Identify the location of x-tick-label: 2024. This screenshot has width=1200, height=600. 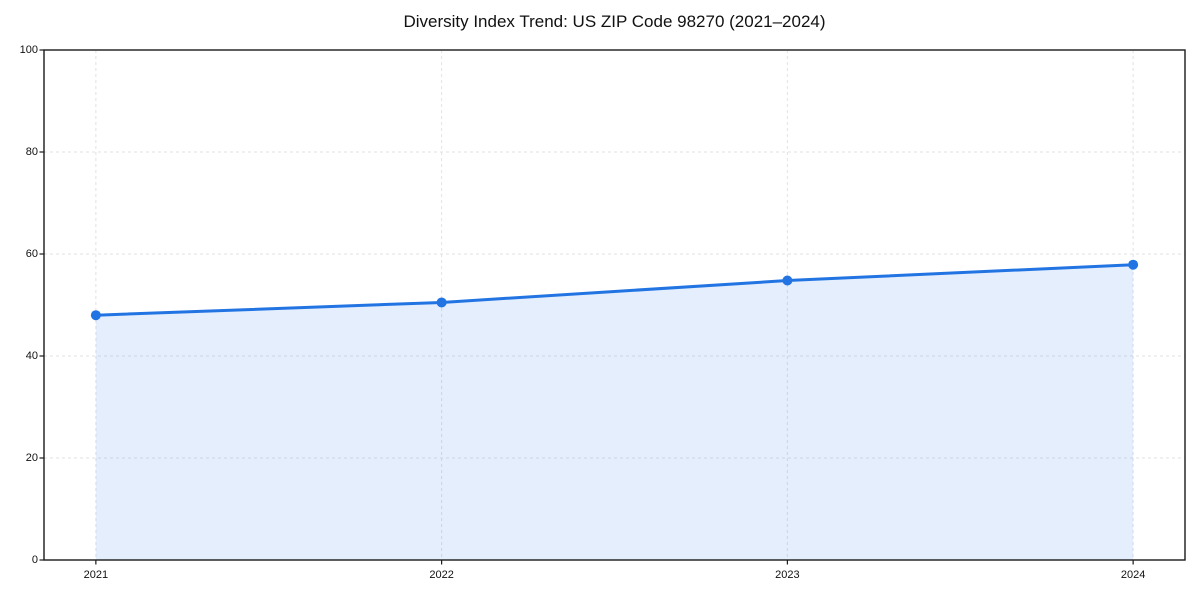
(1133, 575).